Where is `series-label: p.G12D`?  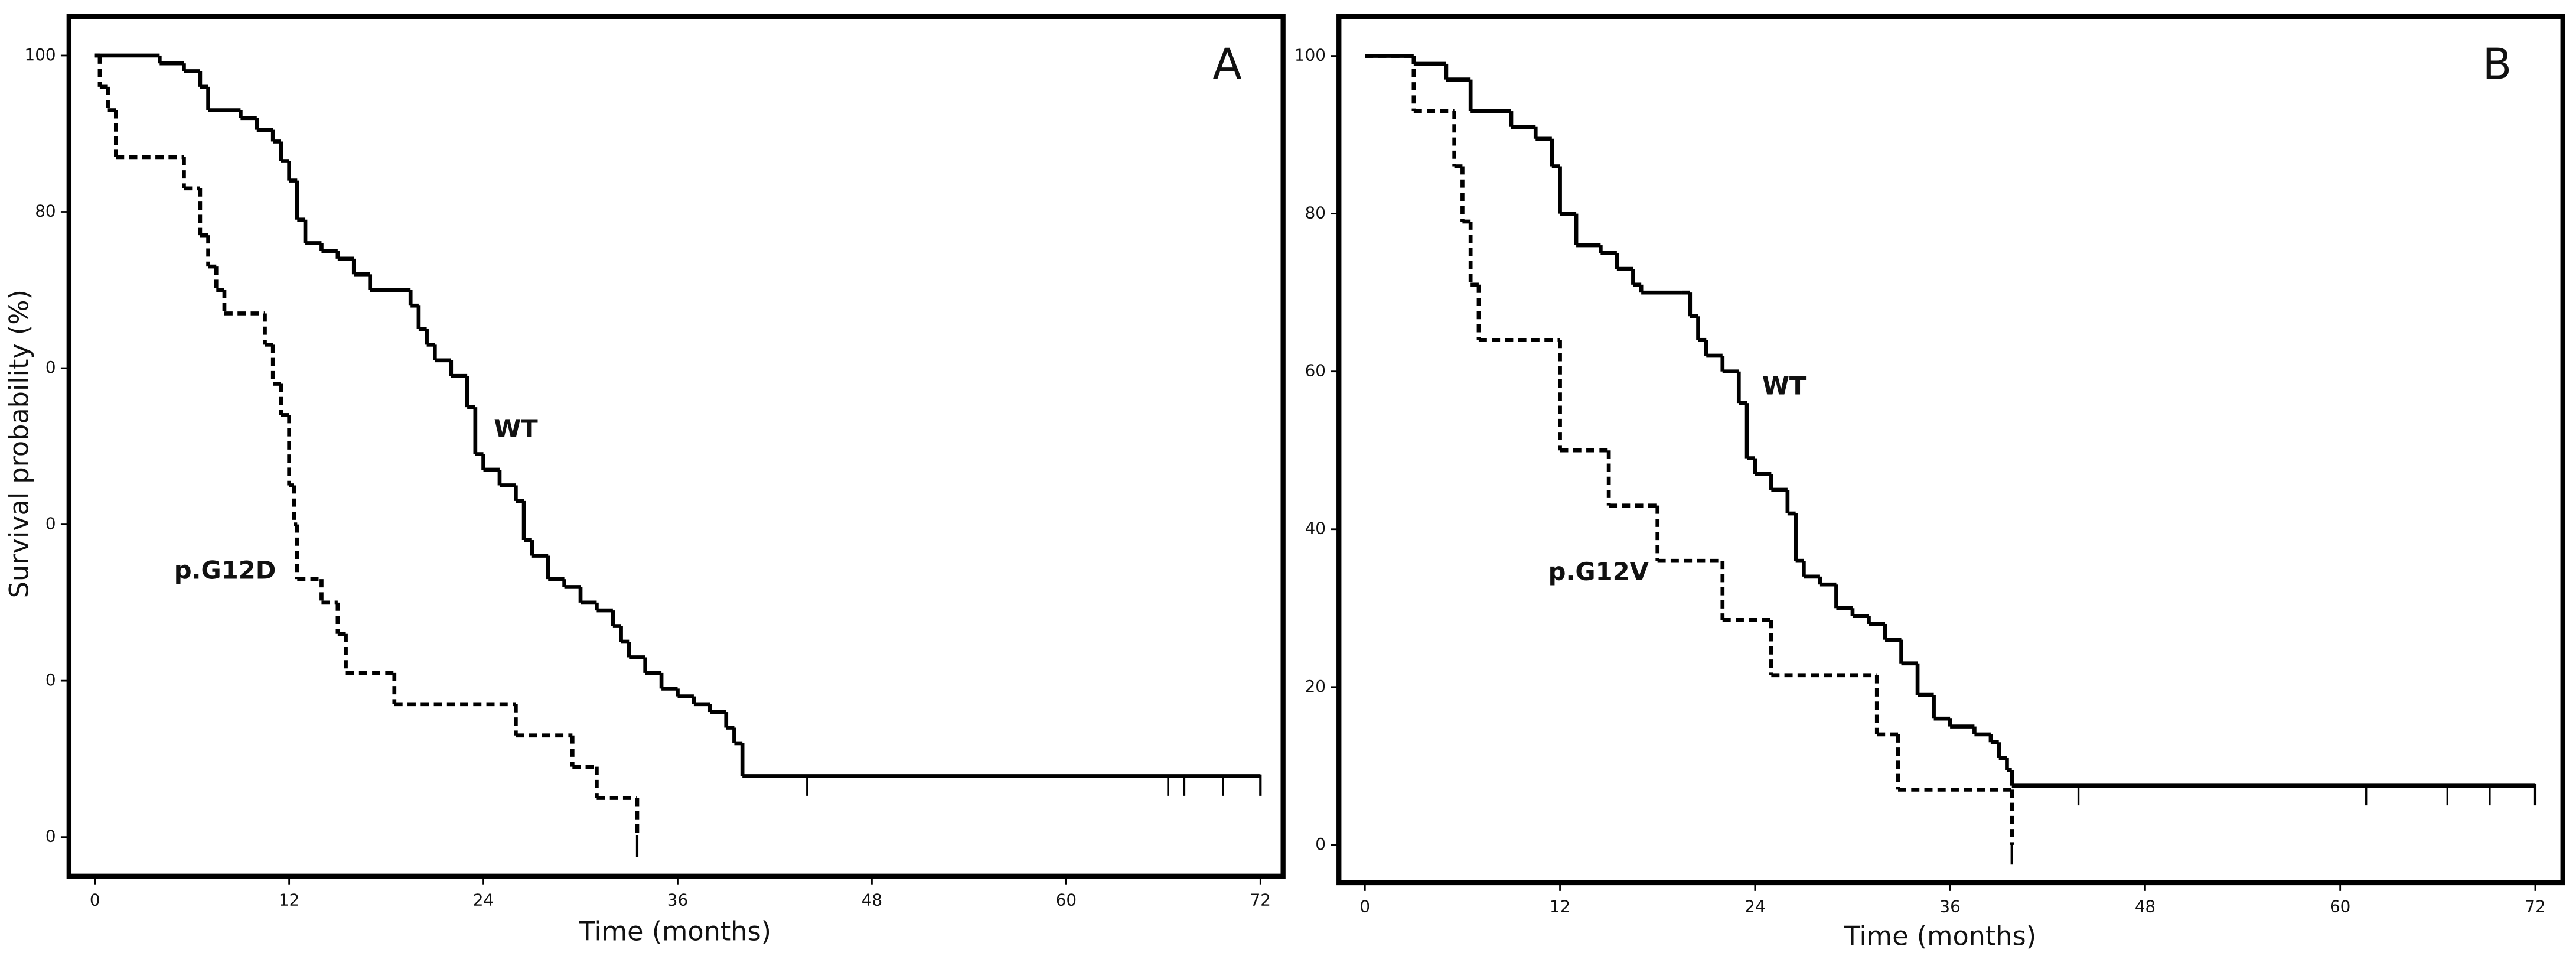 series-label: p.G12D is located at coordinates (225, 569).